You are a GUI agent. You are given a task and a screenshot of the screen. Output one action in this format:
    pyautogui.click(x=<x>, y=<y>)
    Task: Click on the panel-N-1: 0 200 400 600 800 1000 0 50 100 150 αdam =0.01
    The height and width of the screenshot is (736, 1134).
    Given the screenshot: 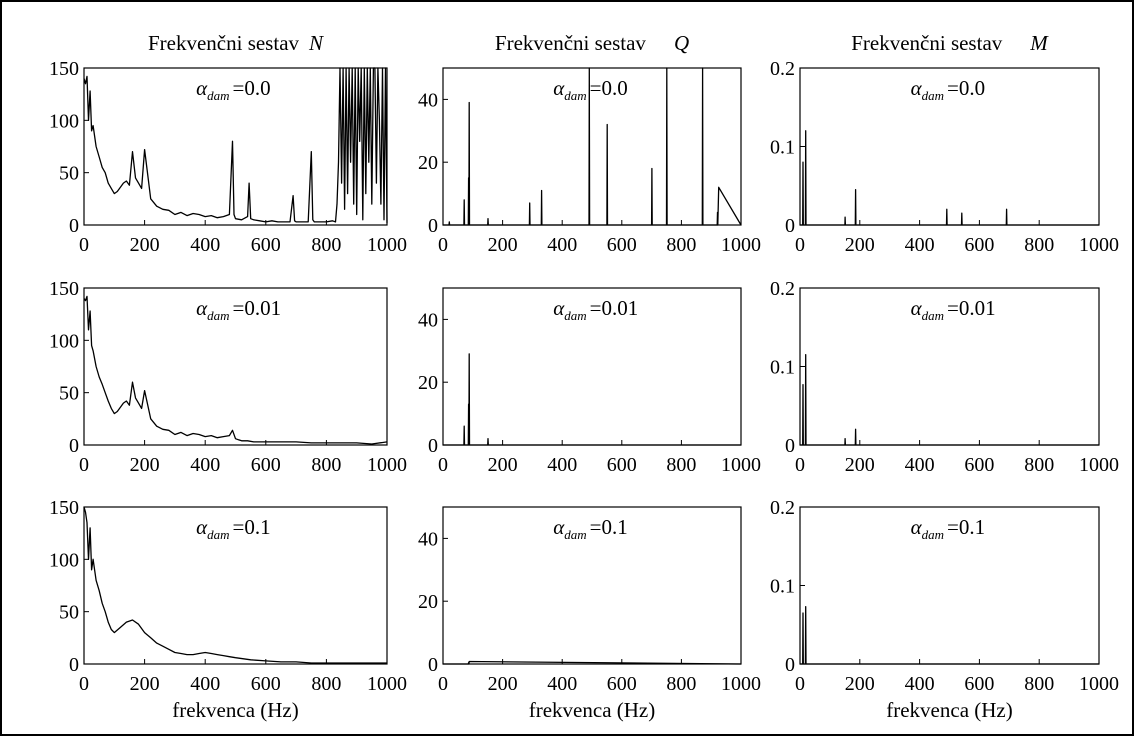 What is the action you would take?
    pyautogui.click(x=228, y=377)
    